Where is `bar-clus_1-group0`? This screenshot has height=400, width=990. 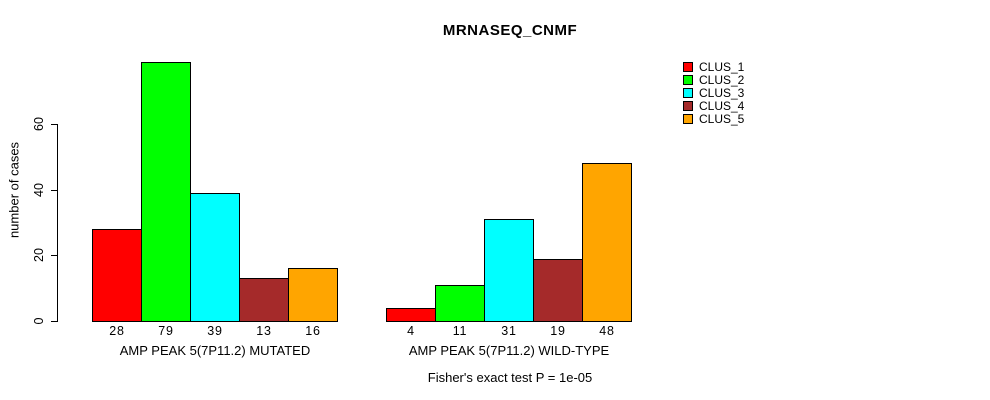
bar-clus_1-group0 is located at coordinates (117, 275).